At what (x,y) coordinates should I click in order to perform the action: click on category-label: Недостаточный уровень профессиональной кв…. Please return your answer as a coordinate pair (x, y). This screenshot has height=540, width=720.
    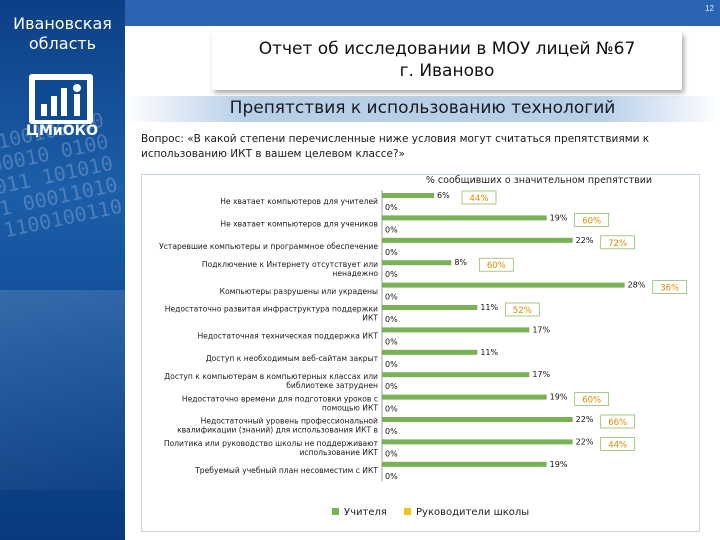
    Looking at the image, I should click on (277, 426).